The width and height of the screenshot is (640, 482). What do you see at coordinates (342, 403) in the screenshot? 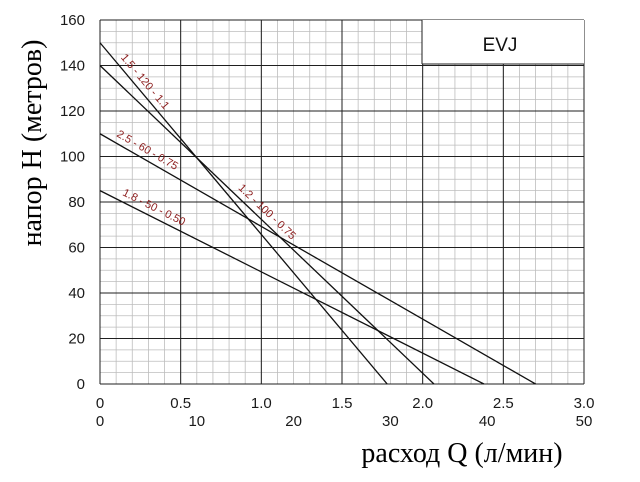
I see `x-tick-label: 1.5` at bounding box center [342, 403].